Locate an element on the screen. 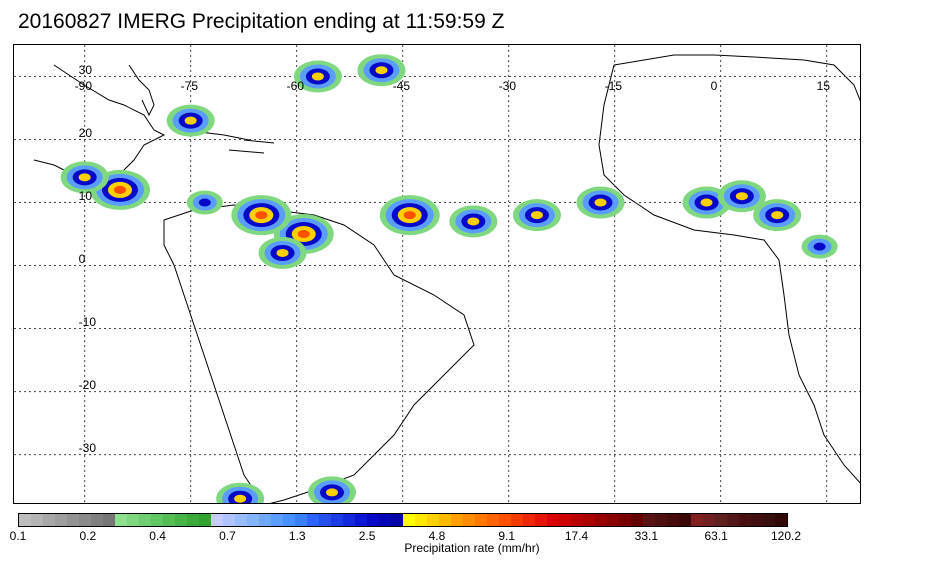 The height and width of the screenshot is (571, 944). colorbar is located at coordinates (403, 520).